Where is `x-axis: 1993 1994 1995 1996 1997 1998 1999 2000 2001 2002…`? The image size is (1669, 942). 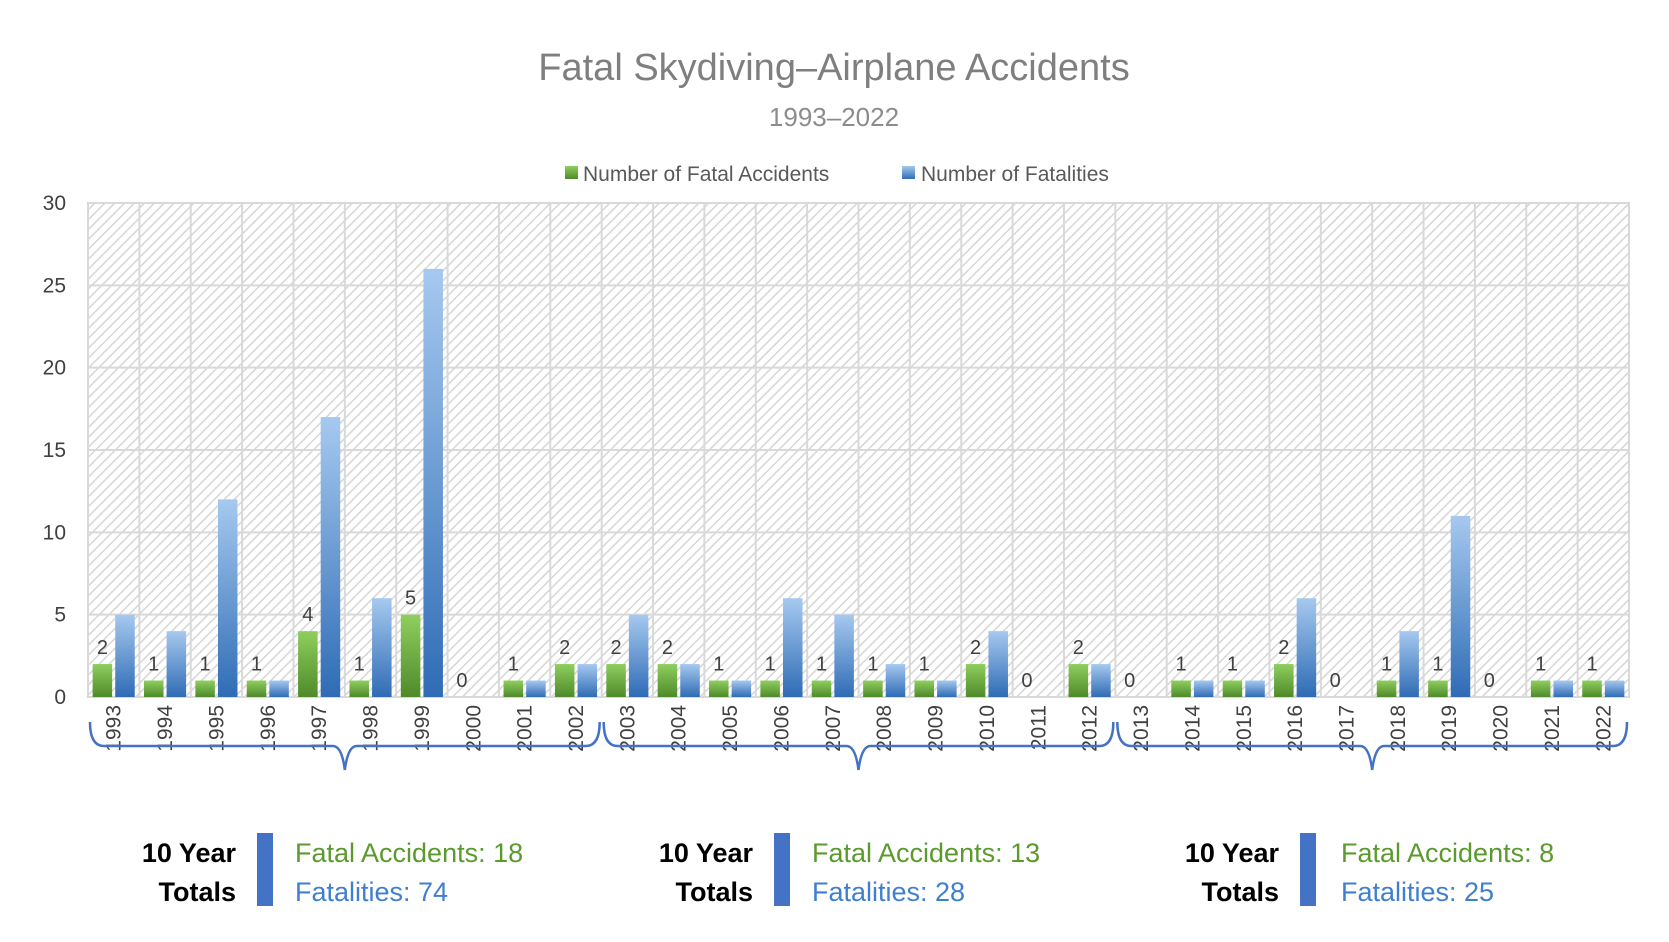 x-axis: 1993 1994 1995 1996 1997 1998 1999 2000 2001 2002… is located at coordinates (859, 728).